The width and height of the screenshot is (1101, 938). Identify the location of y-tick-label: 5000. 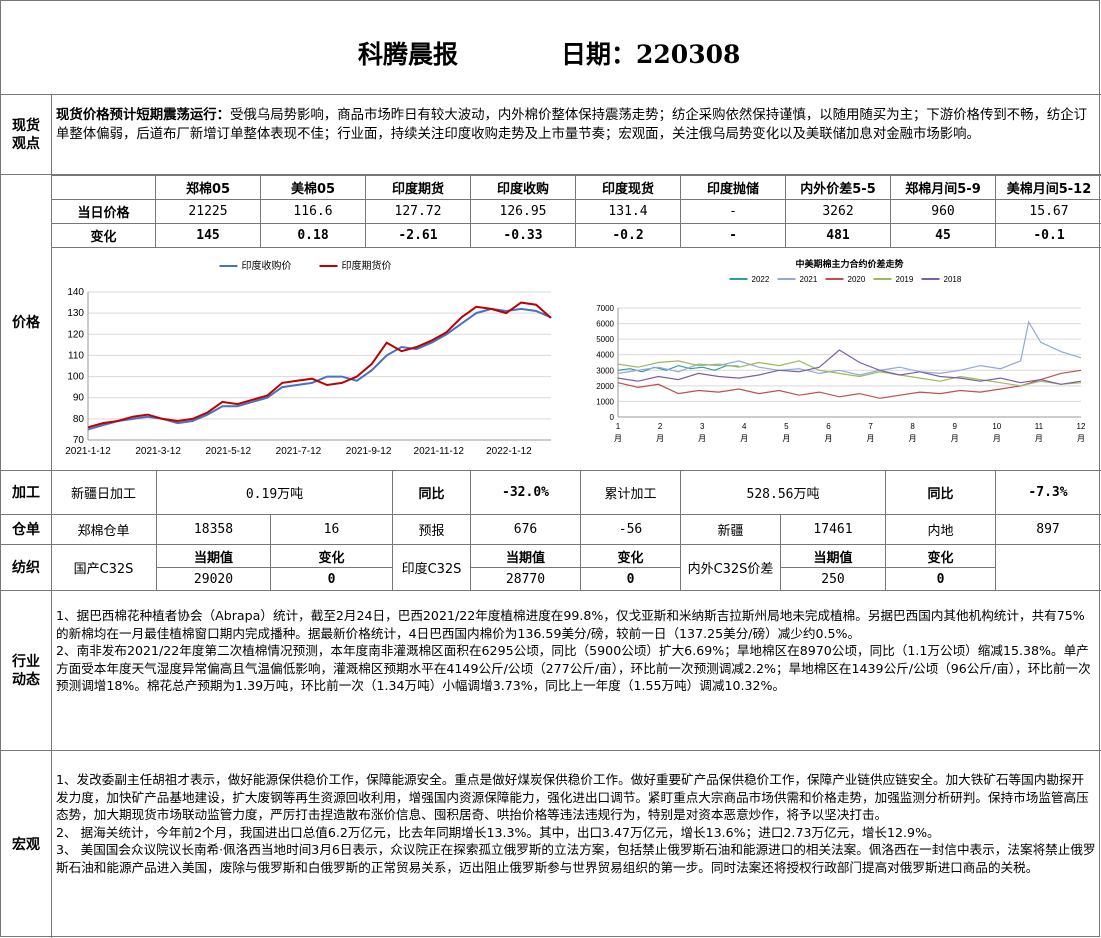
(605, 339).